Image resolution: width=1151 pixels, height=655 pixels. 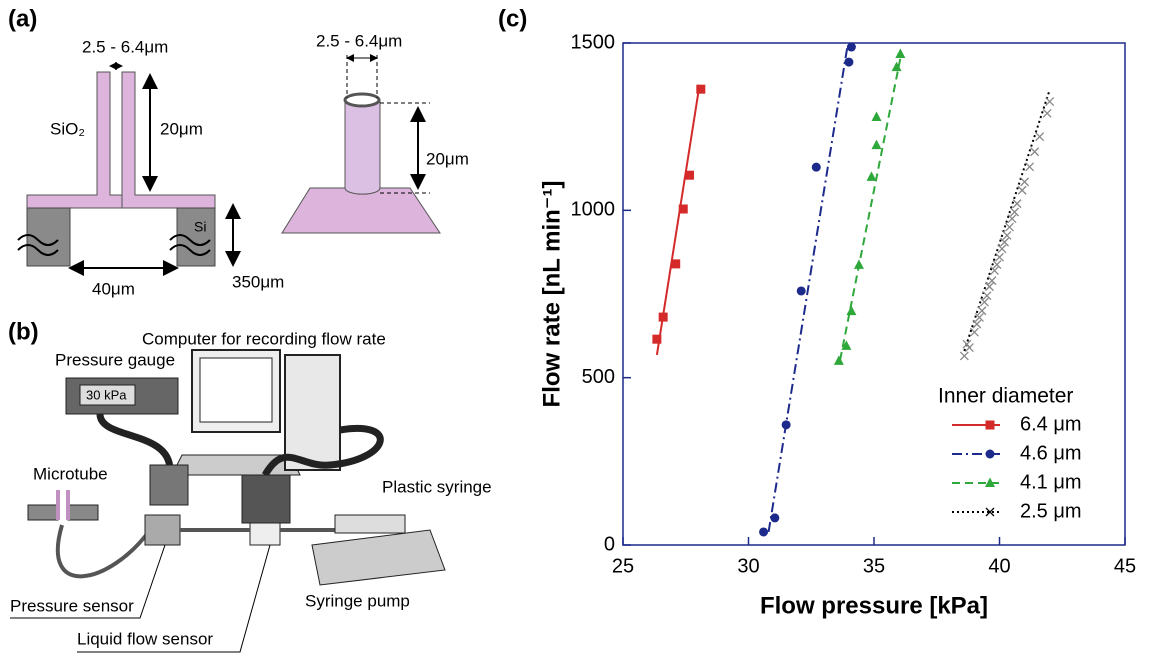 I want to click on tube-left-wall, so click(x=121, y=140).